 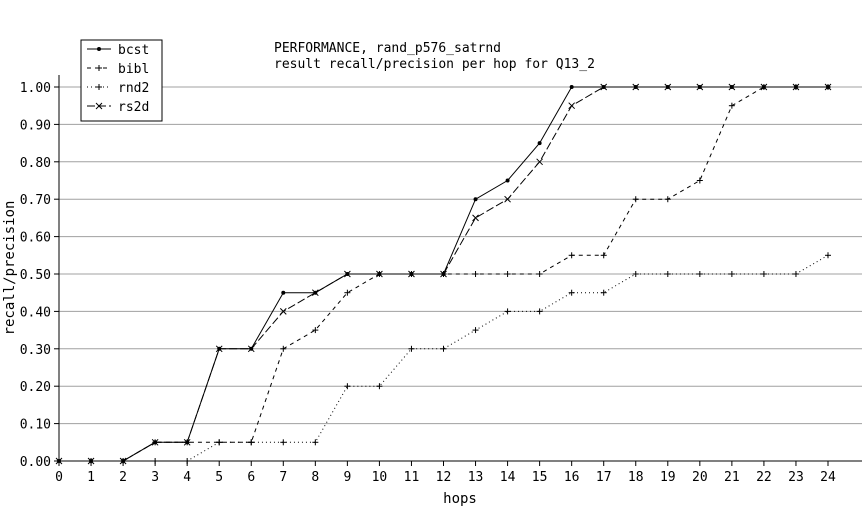 What do you see at coordinates (315, 477) in the screenshot?
I see `x-tick-label: 8` at bounding box center [315, 477].